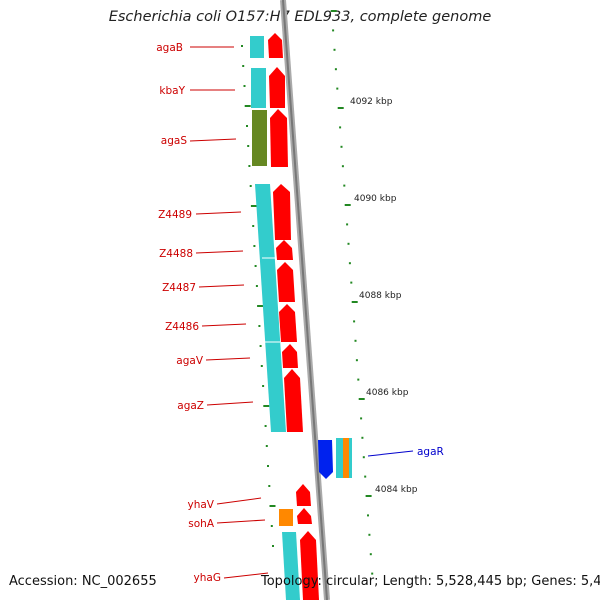 This screenshot has height=600, width=600. Describe the element at coordinates (305, 300) in the screenshot. I see `genome-backbone` at that location.